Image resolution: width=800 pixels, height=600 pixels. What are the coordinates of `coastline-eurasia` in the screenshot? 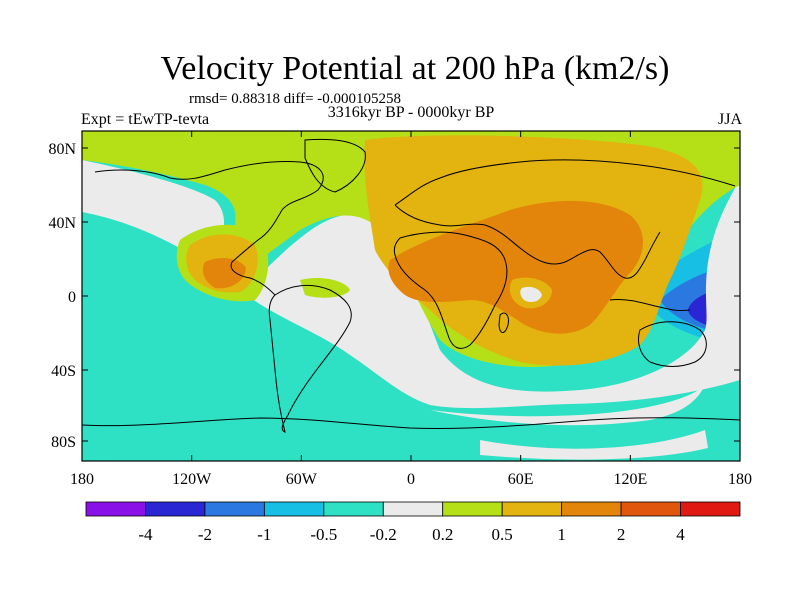 It's located at (565, 219).